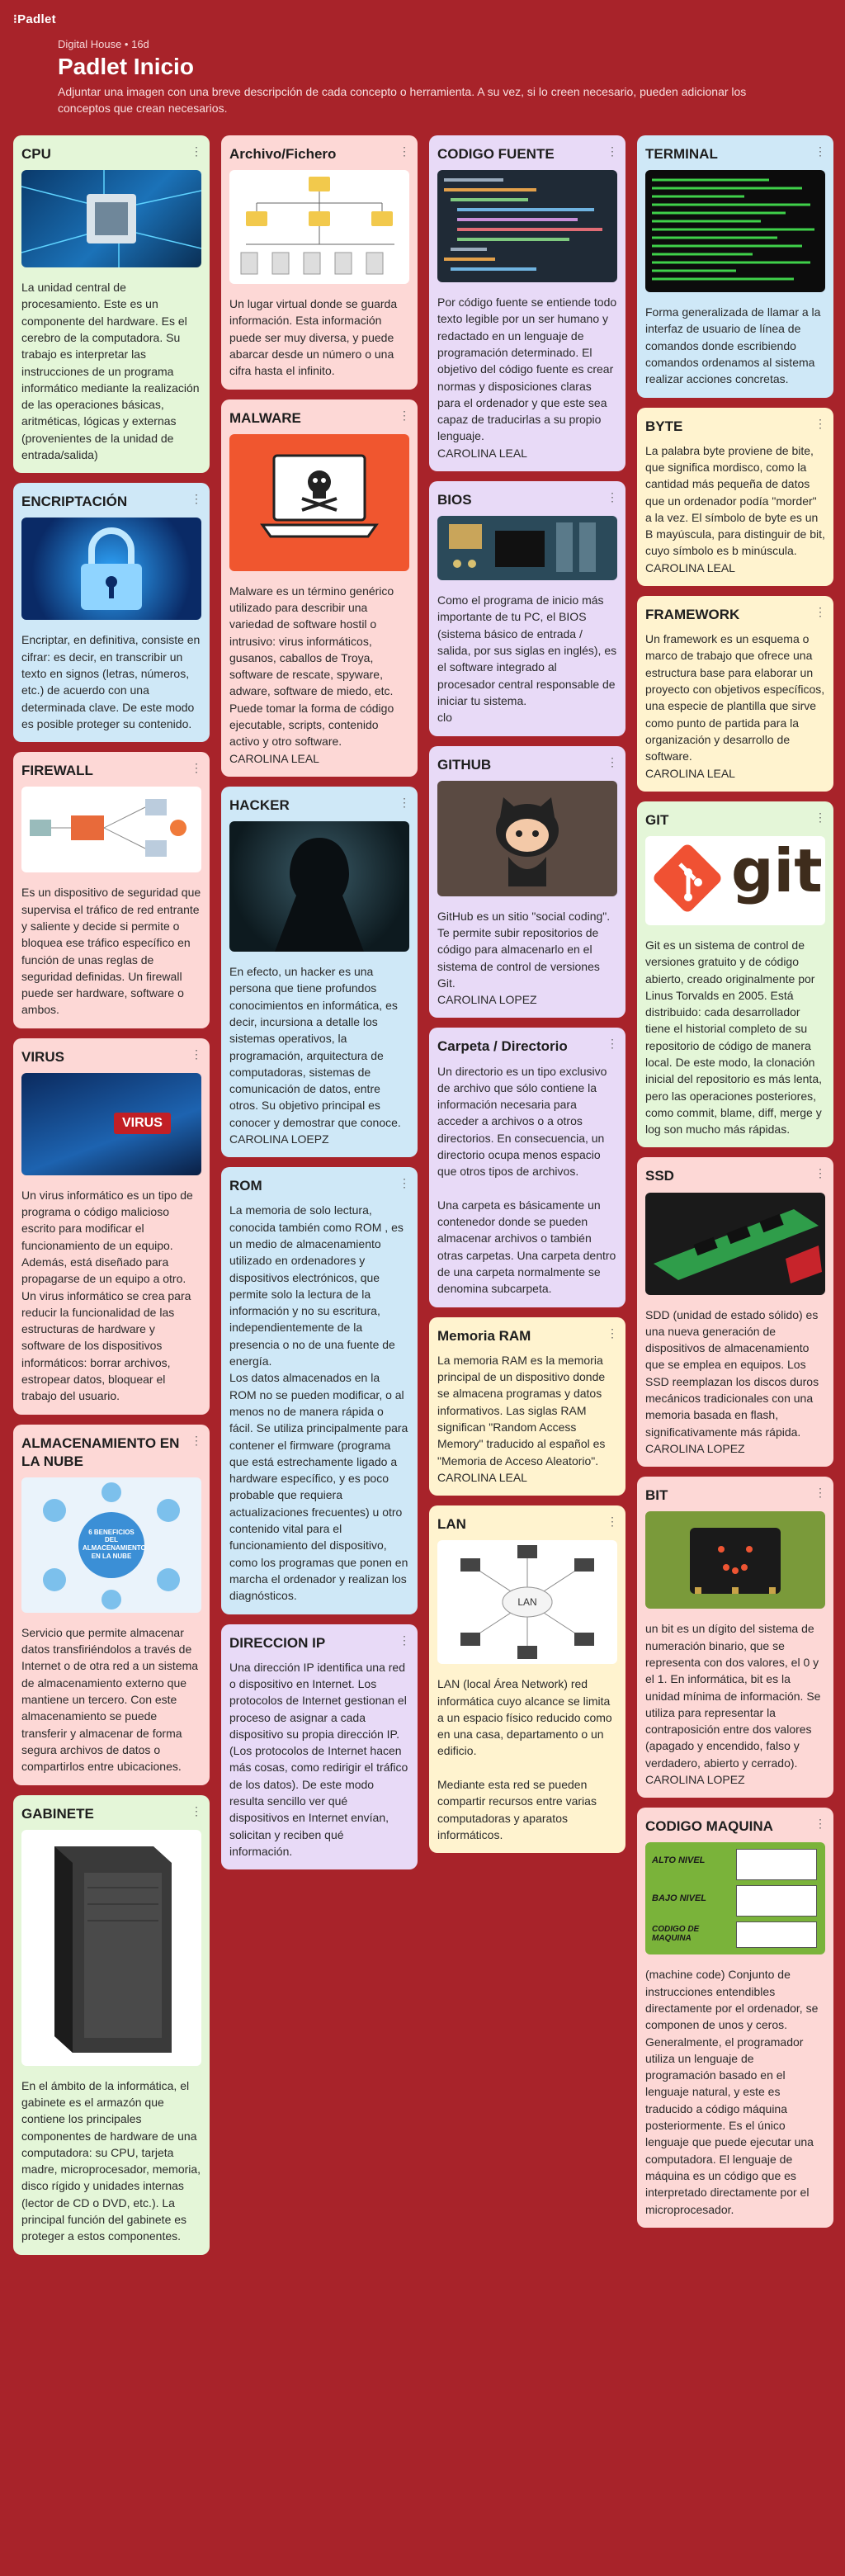 The width and height of the screenshot is (845, 2576). Describe the element at coordinates (465, 764) in the screenshot. I see `post-title: GITHUB` at that location.